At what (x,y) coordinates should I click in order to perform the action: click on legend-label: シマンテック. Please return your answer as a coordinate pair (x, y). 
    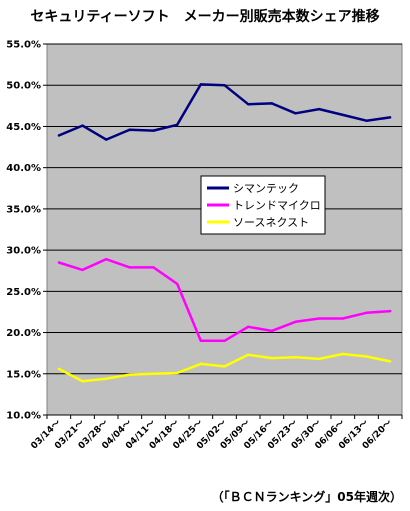
    Looking at the image, I should click on (266, 188).